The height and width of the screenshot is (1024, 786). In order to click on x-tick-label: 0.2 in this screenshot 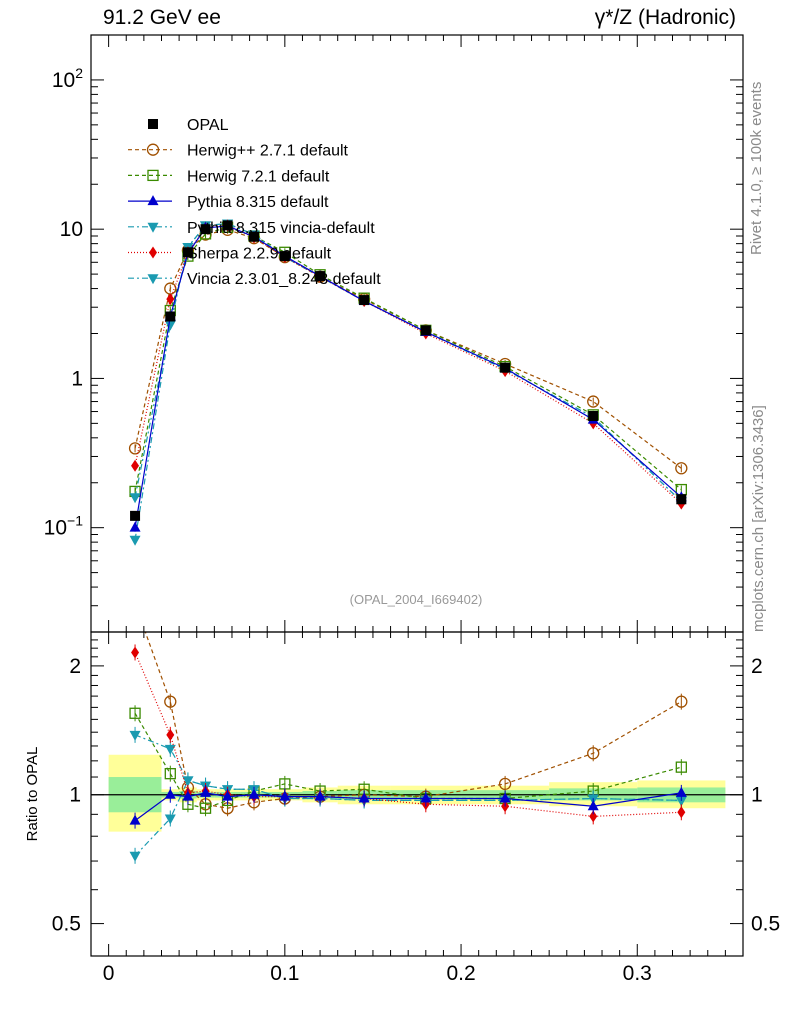, I will do `click(460, 973)`.